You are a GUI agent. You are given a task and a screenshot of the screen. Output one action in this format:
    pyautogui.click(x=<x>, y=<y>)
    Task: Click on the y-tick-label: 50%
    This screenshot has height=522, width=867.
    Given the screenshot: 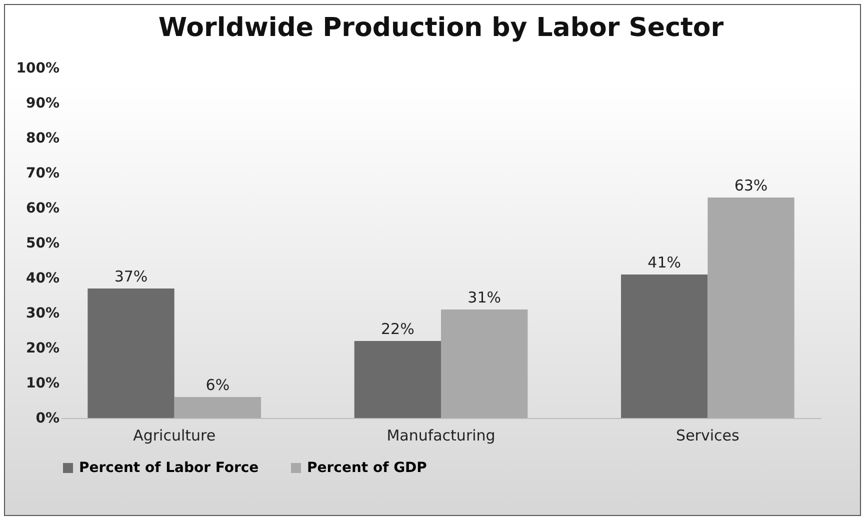 What is the action you would take?
    pyautogui.click(x=43, y=244)
    